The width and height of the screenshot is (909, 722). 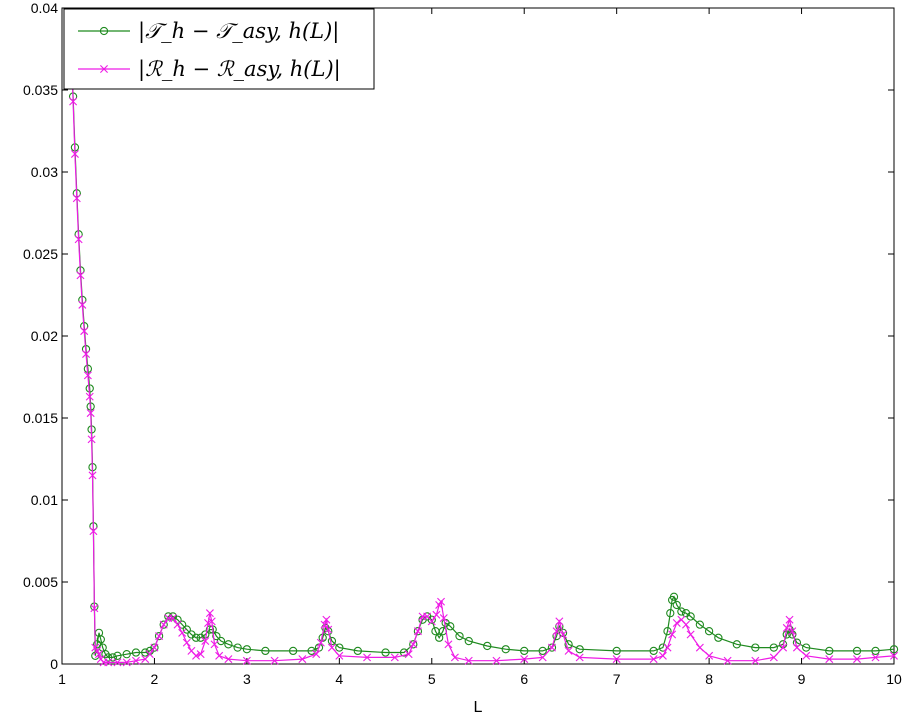 I want to click on y-tick-label: 0.04, so click(x=44, y=8).